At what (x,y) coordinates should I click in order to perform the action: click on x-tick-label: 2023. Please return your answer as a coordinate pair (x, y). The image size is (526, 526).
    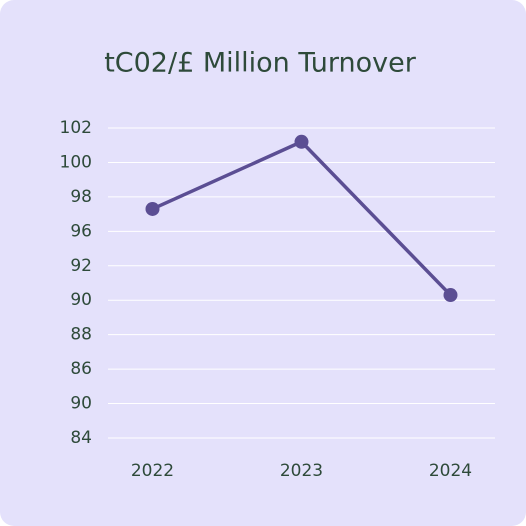
    Looking at the image, I should click on (301, 471).